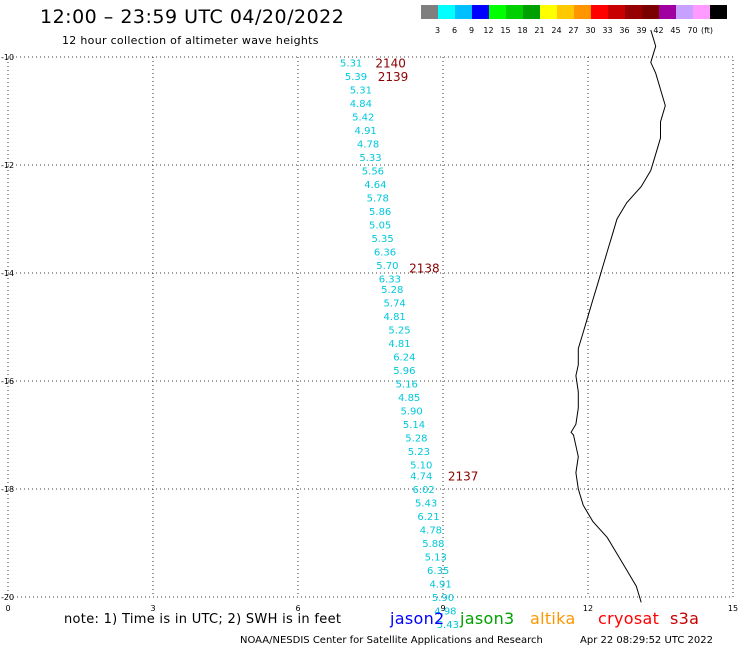 This screenshot has height=650, width=740. What do you see at coordinates (361, 104) in the screenshot?
I see `wave-height-value: 4.84` at bounding box center [361, 104].